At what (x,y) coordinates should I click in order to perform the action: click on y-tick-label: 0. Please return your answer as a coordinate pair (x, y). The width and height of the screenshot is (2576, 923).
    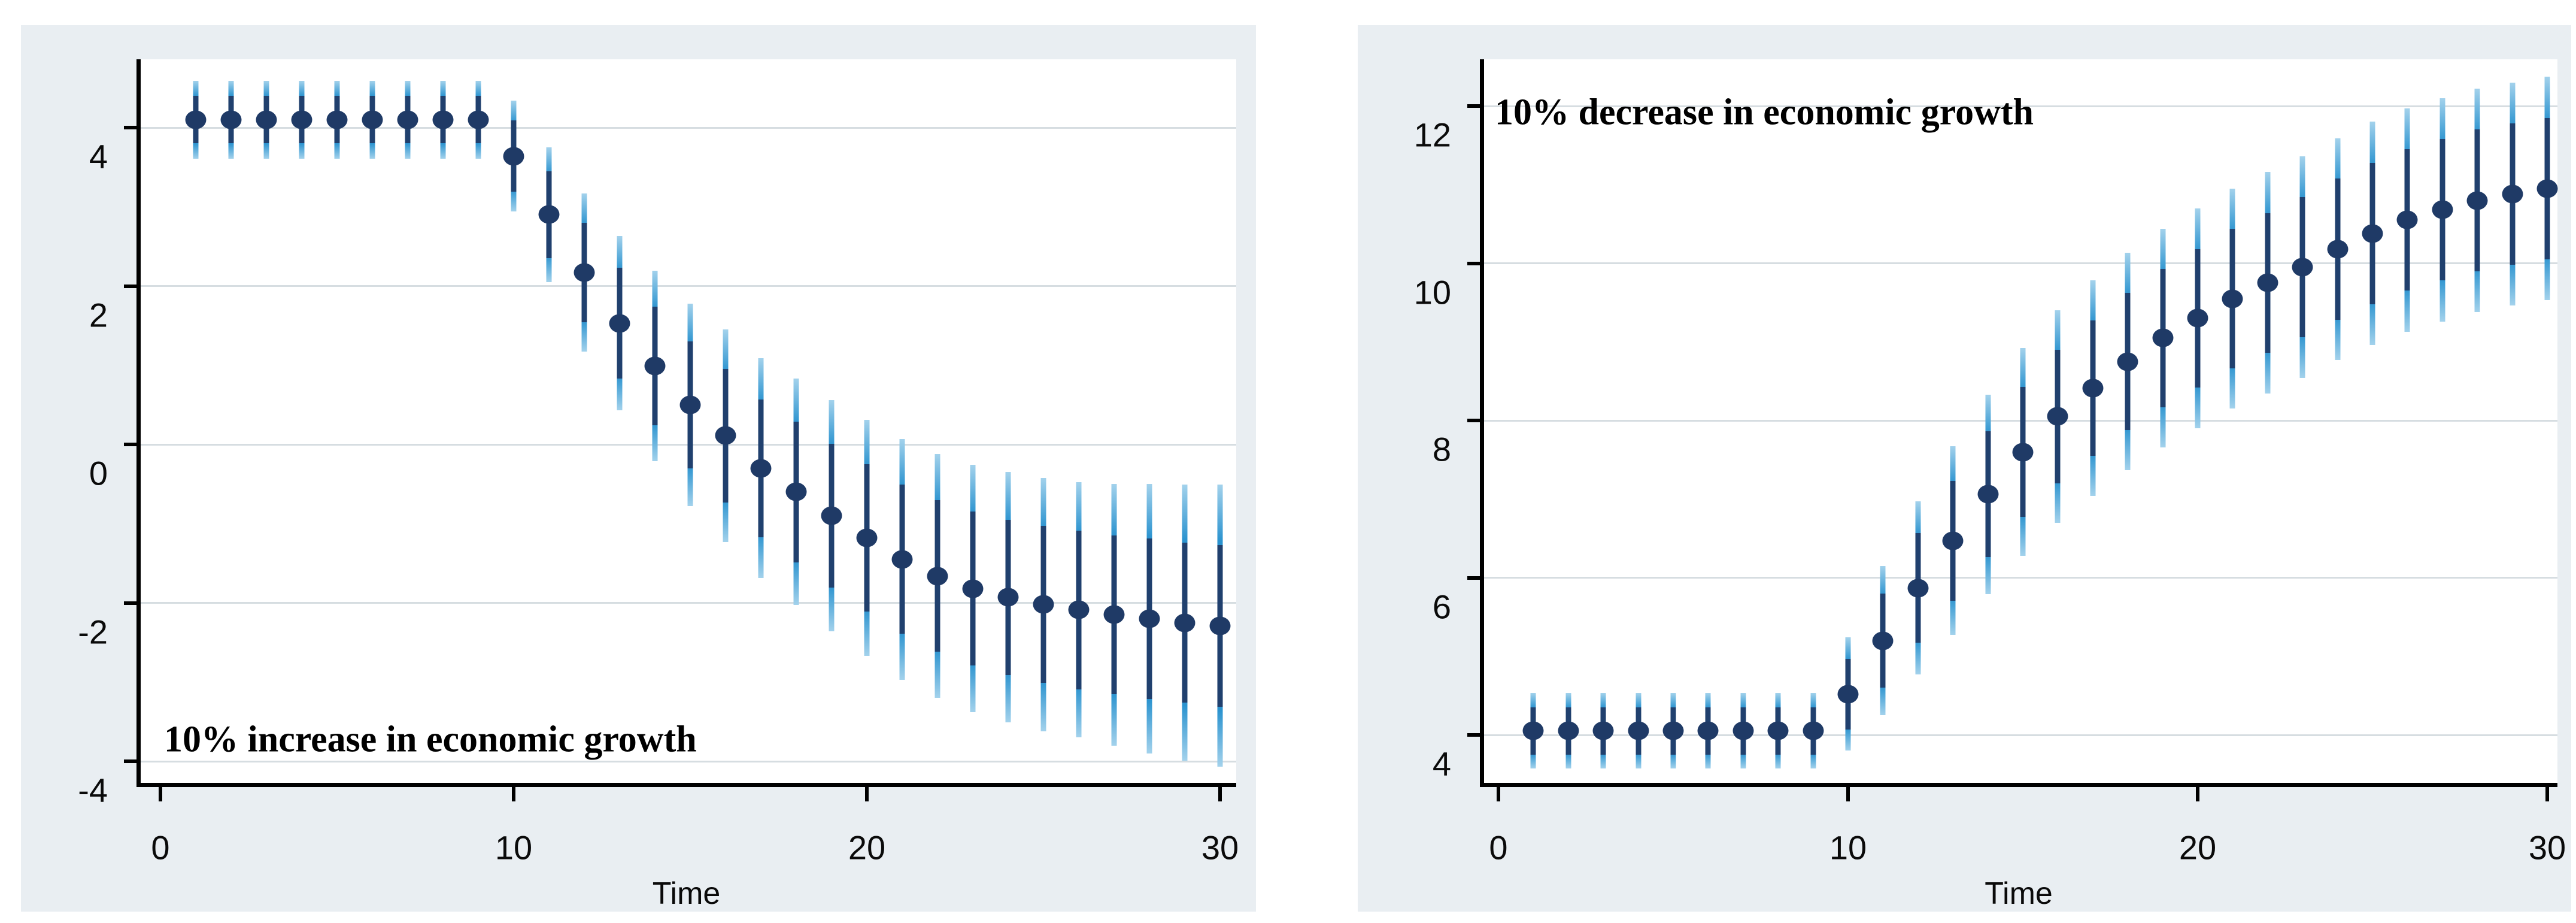
    Looking at the image, I should click on (98, 473).